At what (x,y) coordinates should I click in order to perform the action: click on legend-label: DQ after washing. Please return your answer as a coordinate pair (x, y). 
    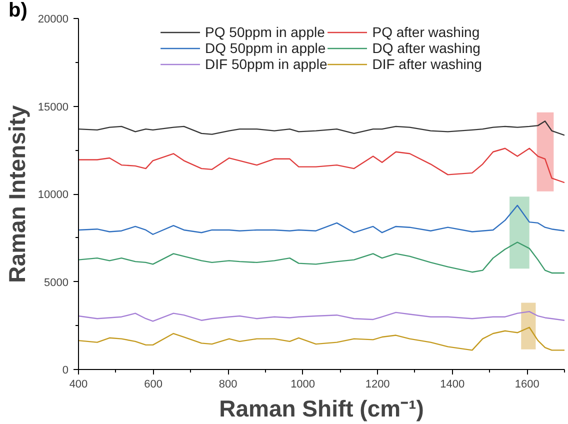
    Looking at the image, I should click on (426, 48).